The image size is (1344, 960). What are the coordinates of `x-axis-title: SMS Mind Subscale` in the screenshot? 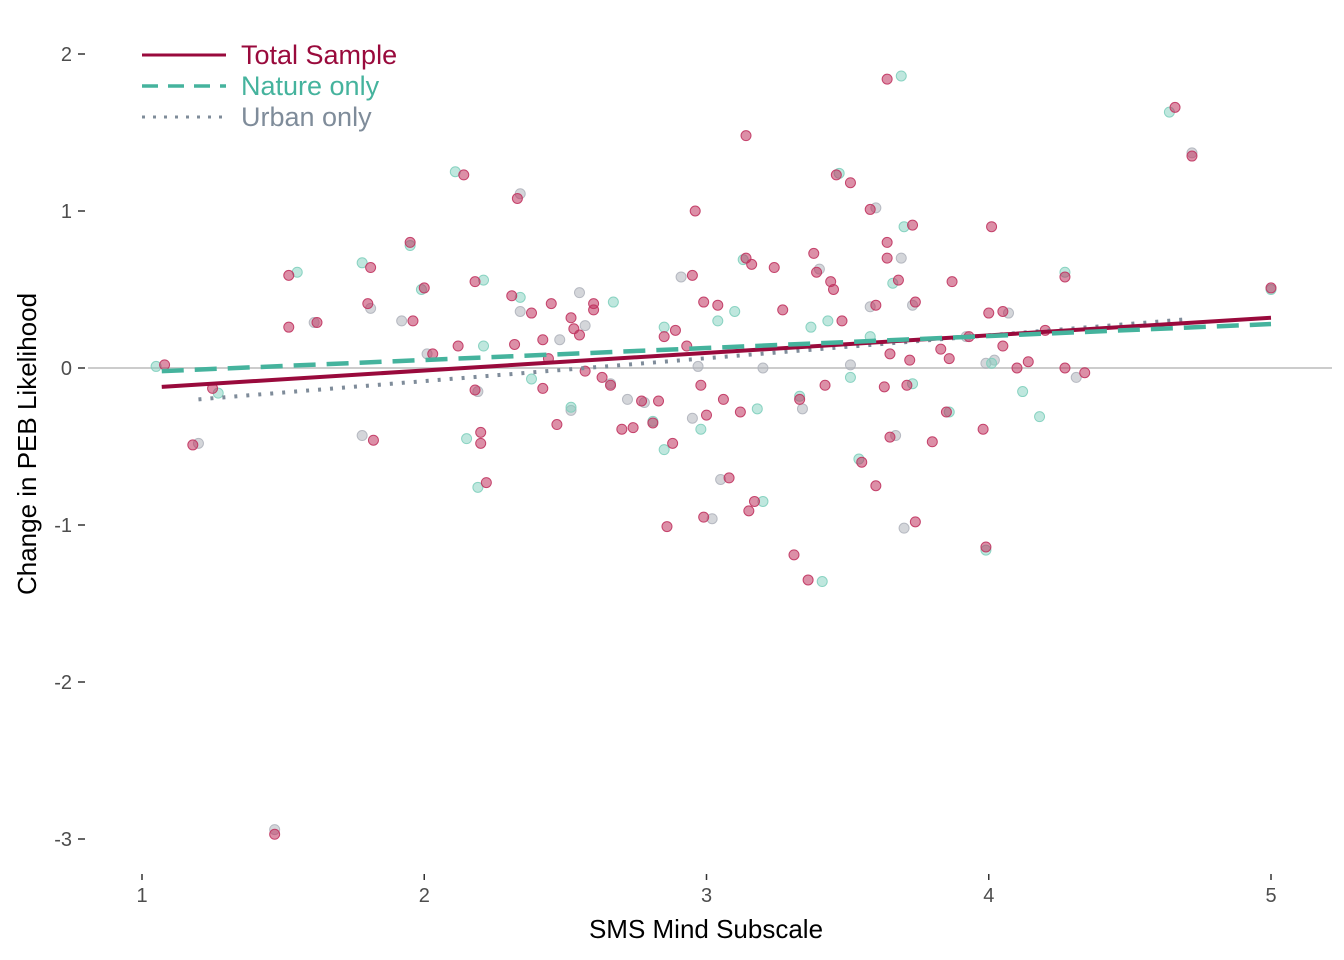 It's located at (706, 929).